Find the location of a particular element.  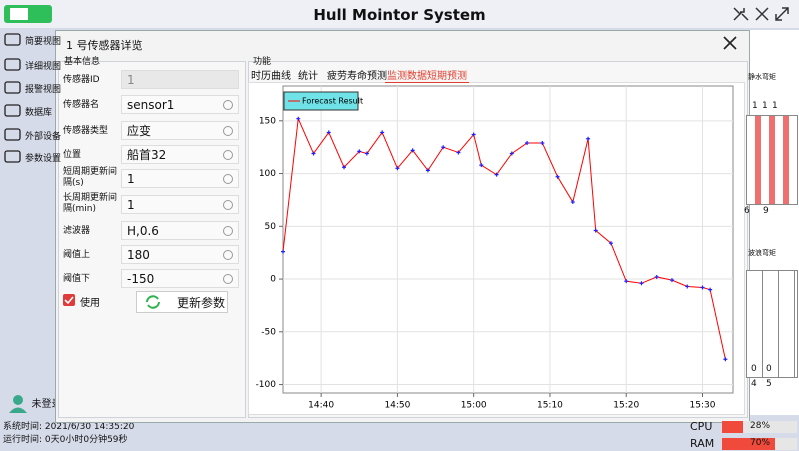

top-bar is located at coordinates (399, 14).